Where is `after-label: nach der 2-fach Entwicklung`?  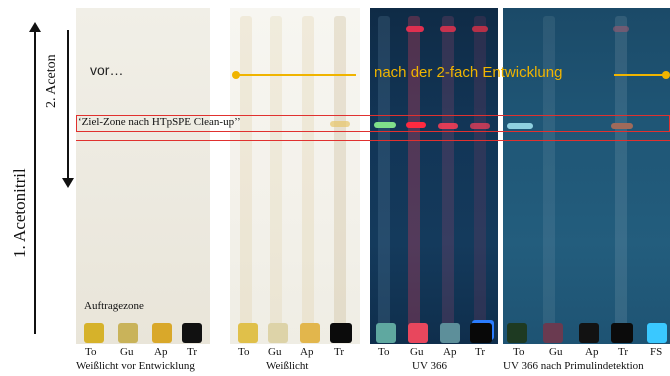
after-label: nach der 2-fach Entwicklung is located at coordinates (468, 72).